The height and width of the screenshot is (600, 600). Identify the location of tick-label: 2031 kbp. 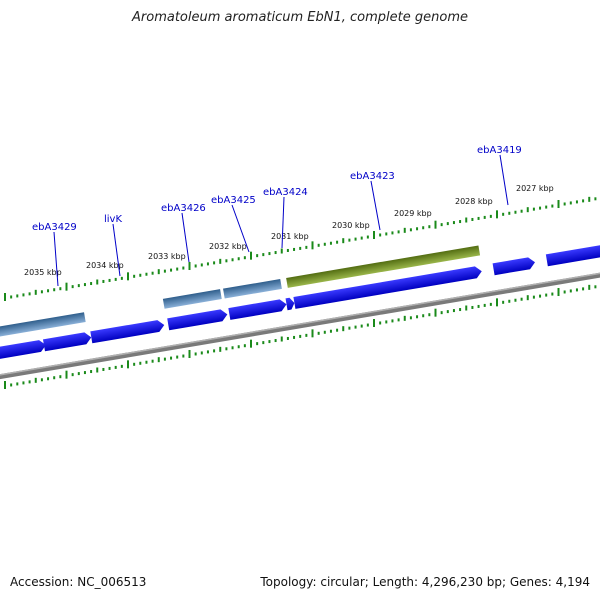
(290, 236).